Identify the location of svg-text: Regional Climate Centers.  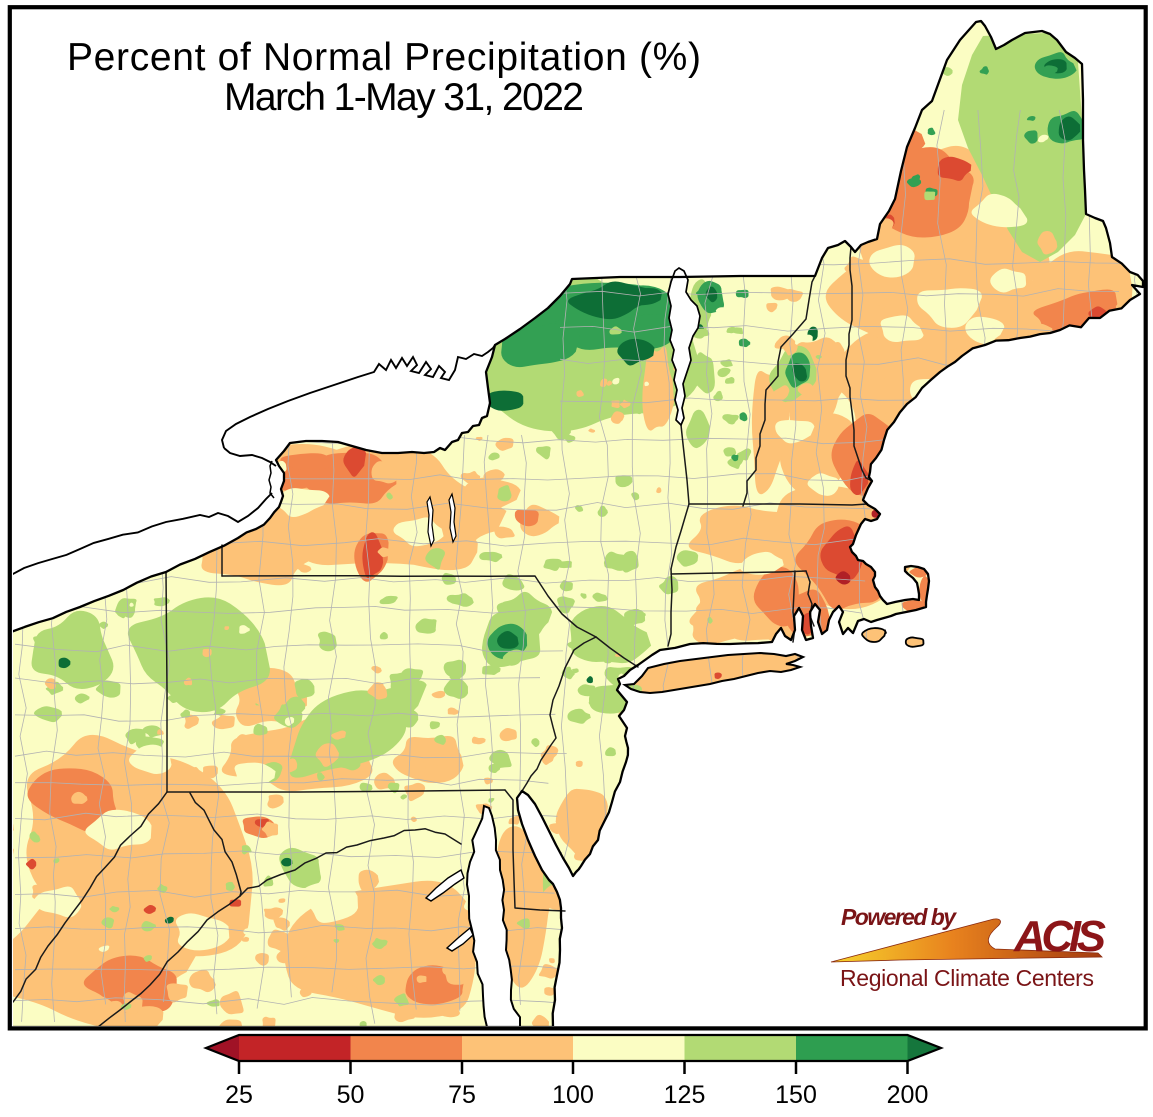
(967, 978).